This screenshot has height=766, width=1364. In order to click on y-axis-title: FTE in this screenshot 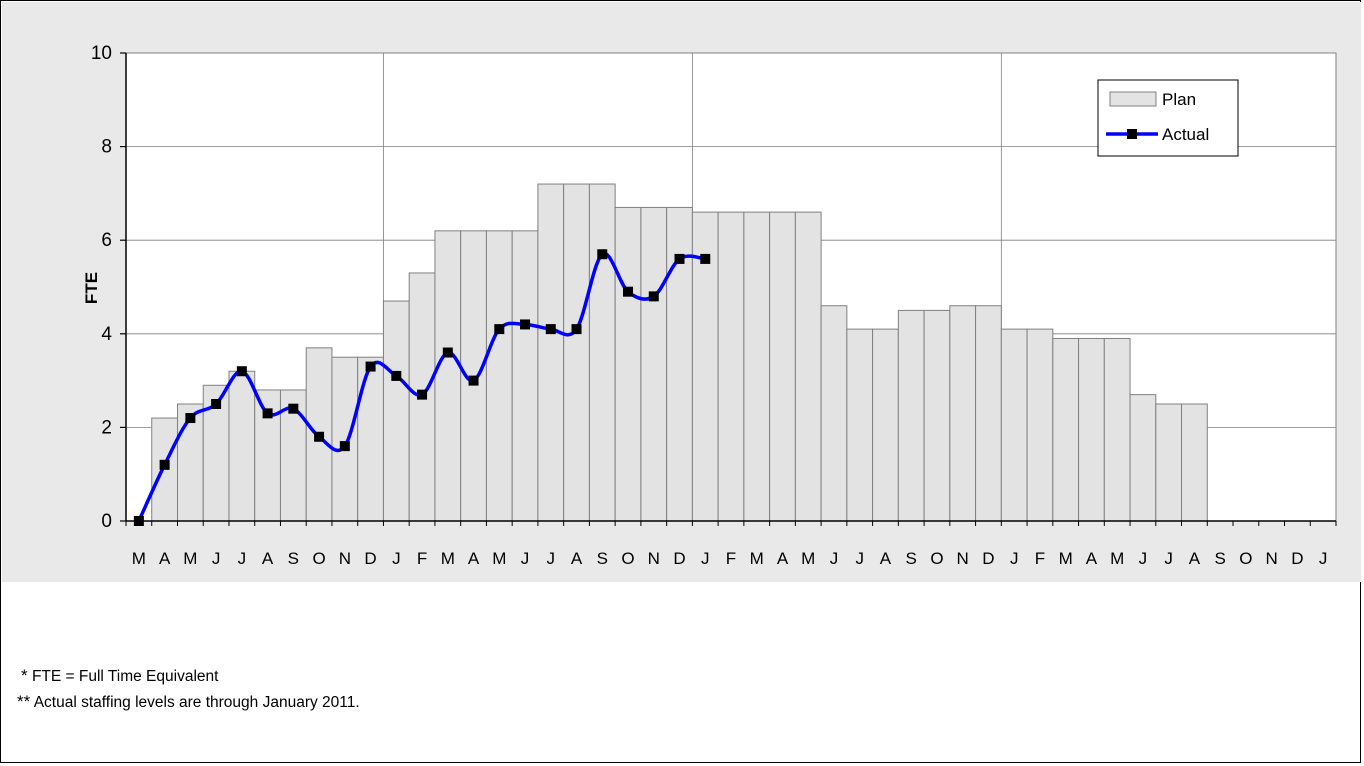, I will do `click(91, 288)`.